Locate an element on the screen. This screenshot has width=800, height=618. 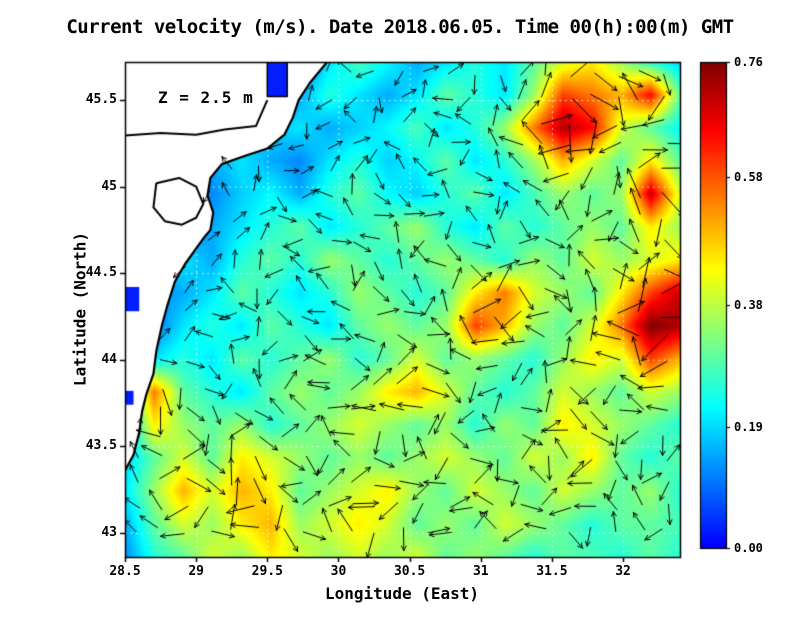
depth-annotation: Z = 2.5 m is located at coordinates (206, 97).